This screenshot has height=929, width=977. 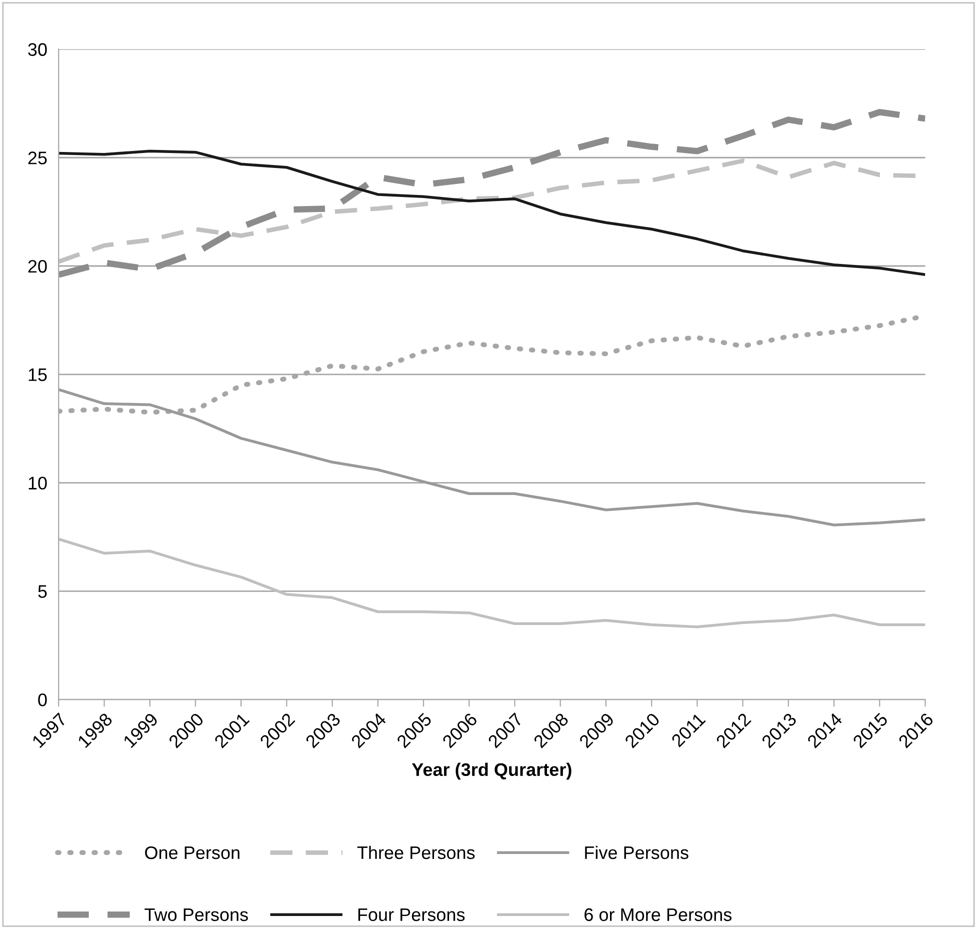 I want to click on legend-label: 6 or More Persons, so click(x=658, y=915).